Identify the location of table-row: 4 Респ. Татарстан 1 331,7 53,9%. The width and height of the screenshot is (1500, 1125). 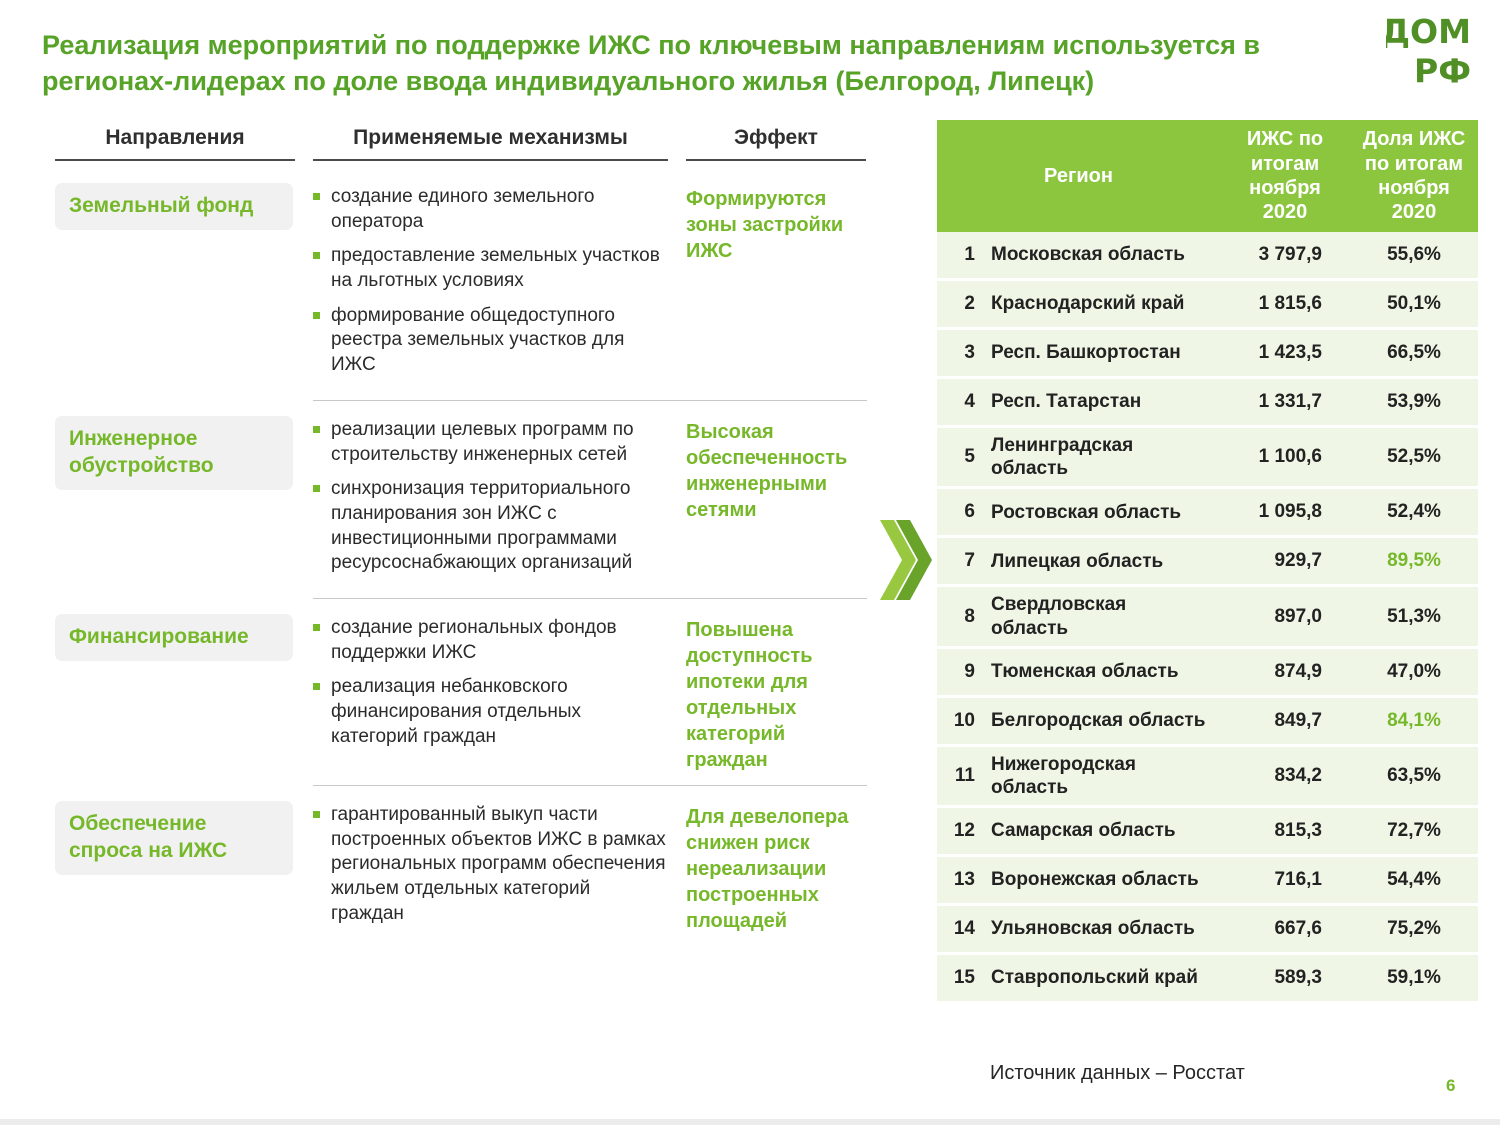
(1207, 403).